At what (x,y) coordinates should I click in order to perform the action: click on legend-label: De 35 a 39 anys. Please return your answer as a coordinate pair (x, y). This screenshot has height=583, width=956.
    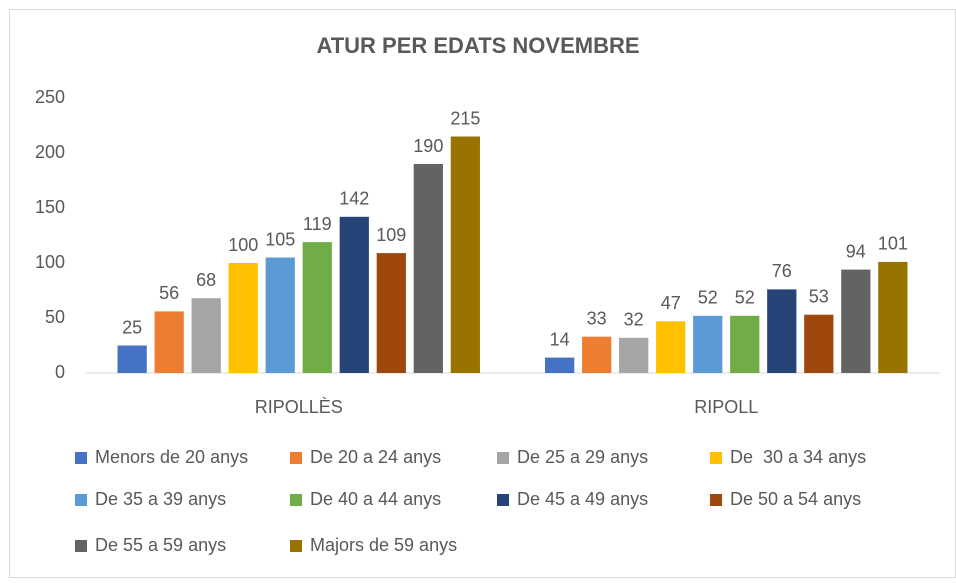
    Looking at the image, I should click on (160, 499).